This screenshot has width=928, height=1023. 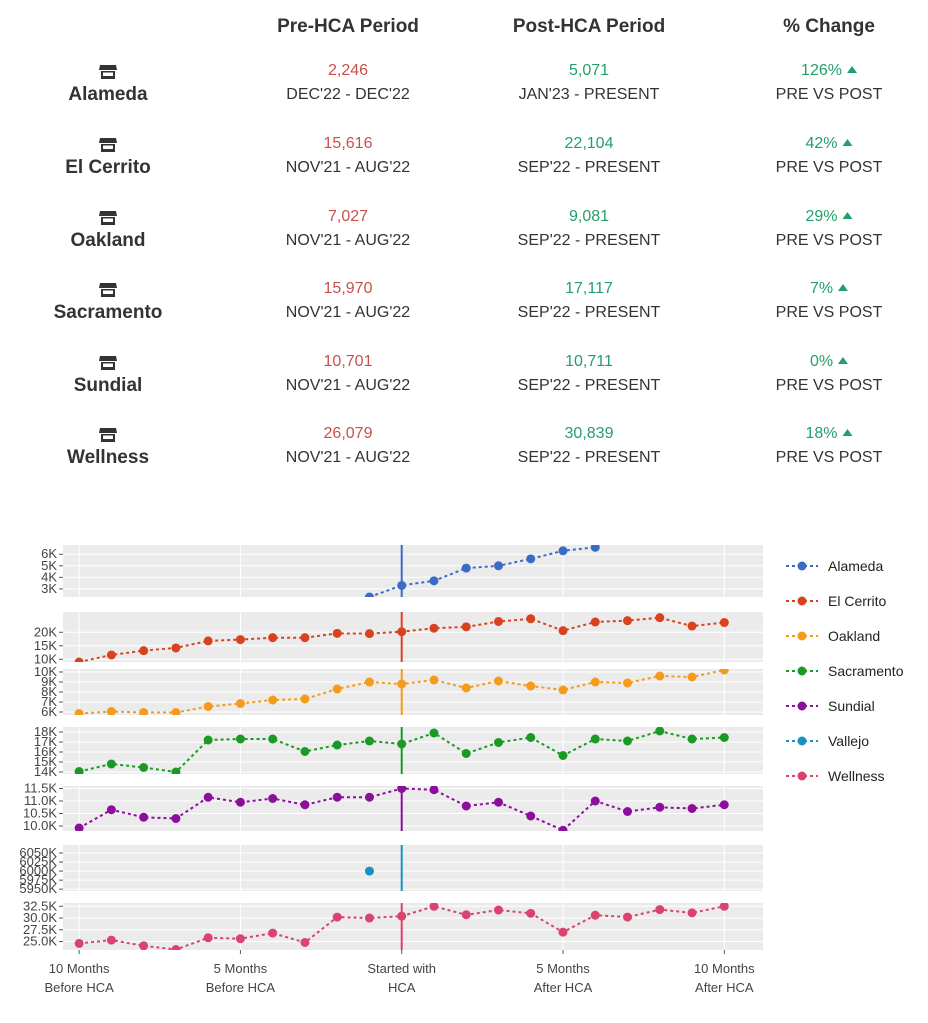 I want to click on percent-change-value: 42%, so click(x=821, y=143).